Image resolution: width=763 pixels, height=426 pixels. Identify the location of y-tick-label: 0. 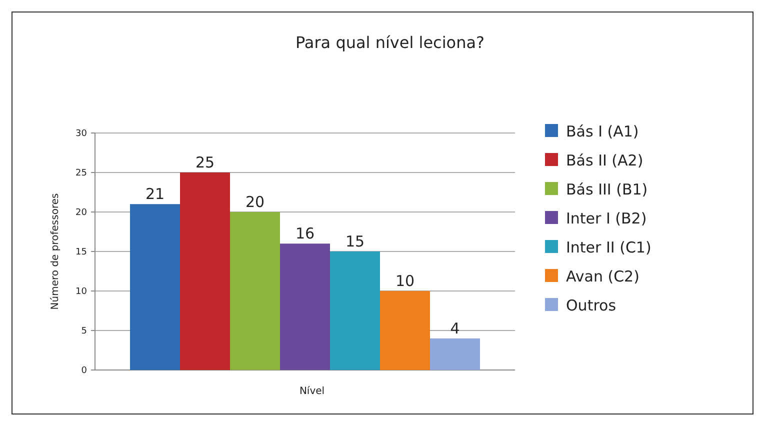
(84, 371).